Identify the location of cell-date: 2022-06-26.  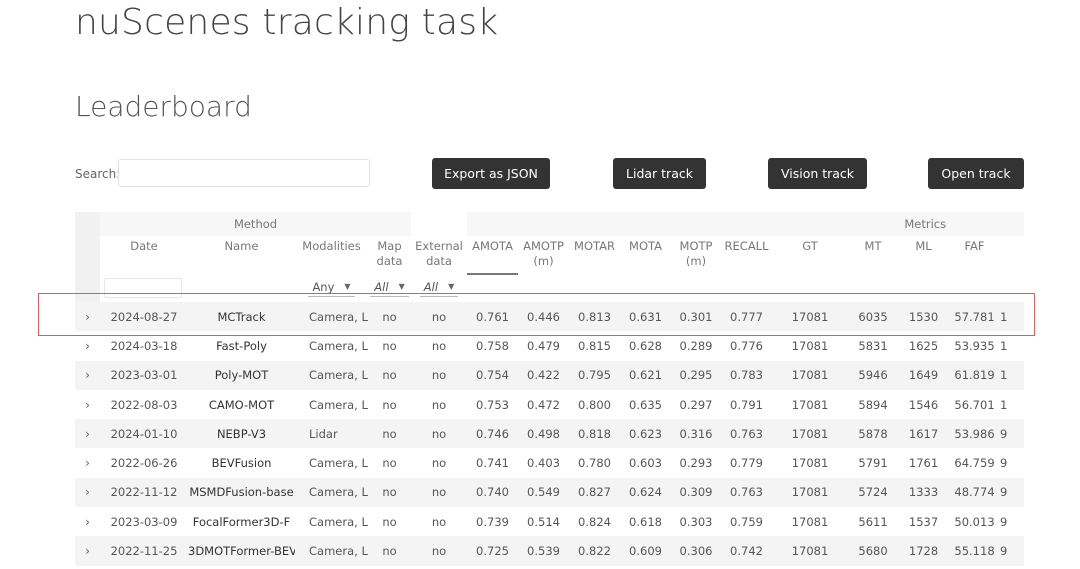
(144, 463).